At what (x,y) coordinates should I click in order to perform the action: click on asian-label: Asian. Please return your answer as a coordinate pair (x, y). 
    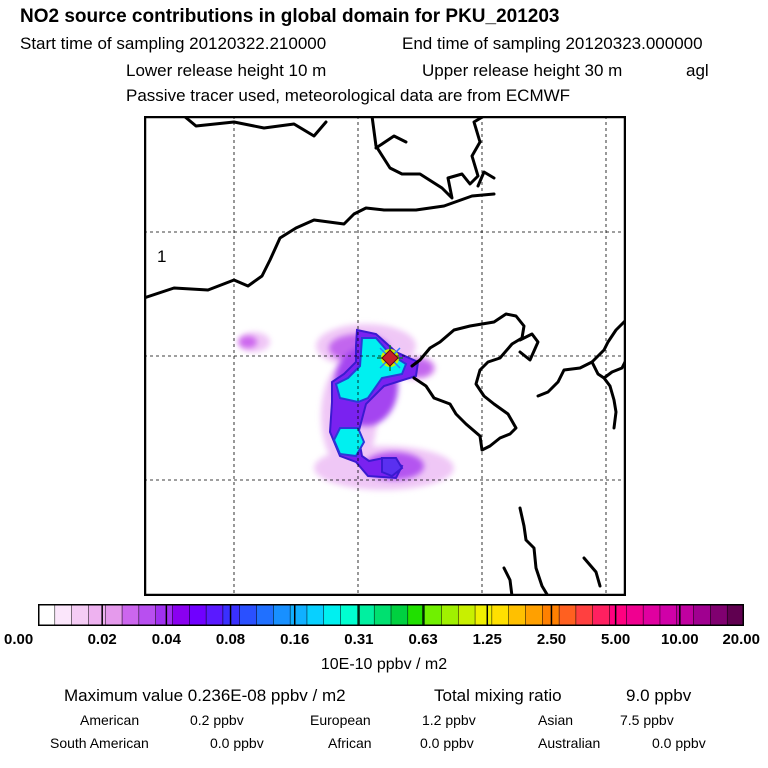
    Looking at the image, I should click on (556, 720).